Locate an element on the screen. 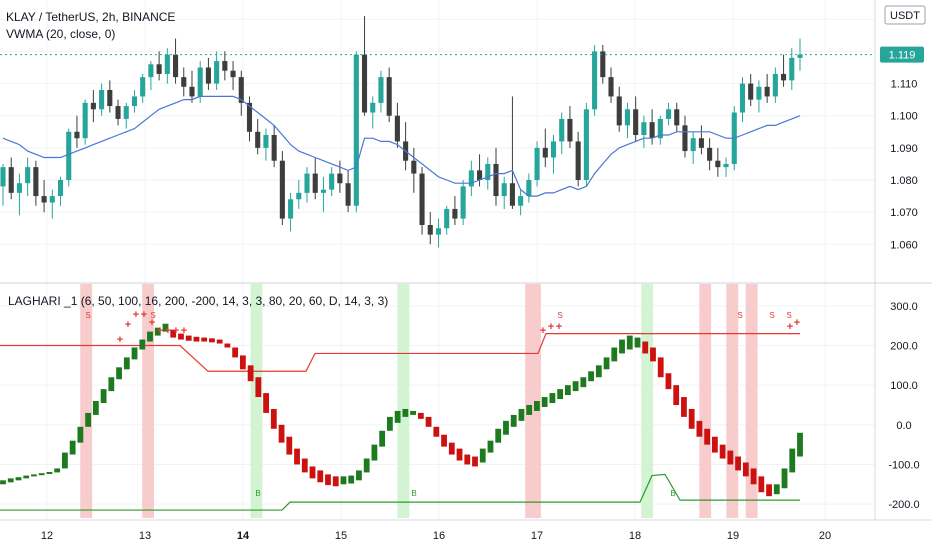  buy-zone is located at coordinates (647, 401).